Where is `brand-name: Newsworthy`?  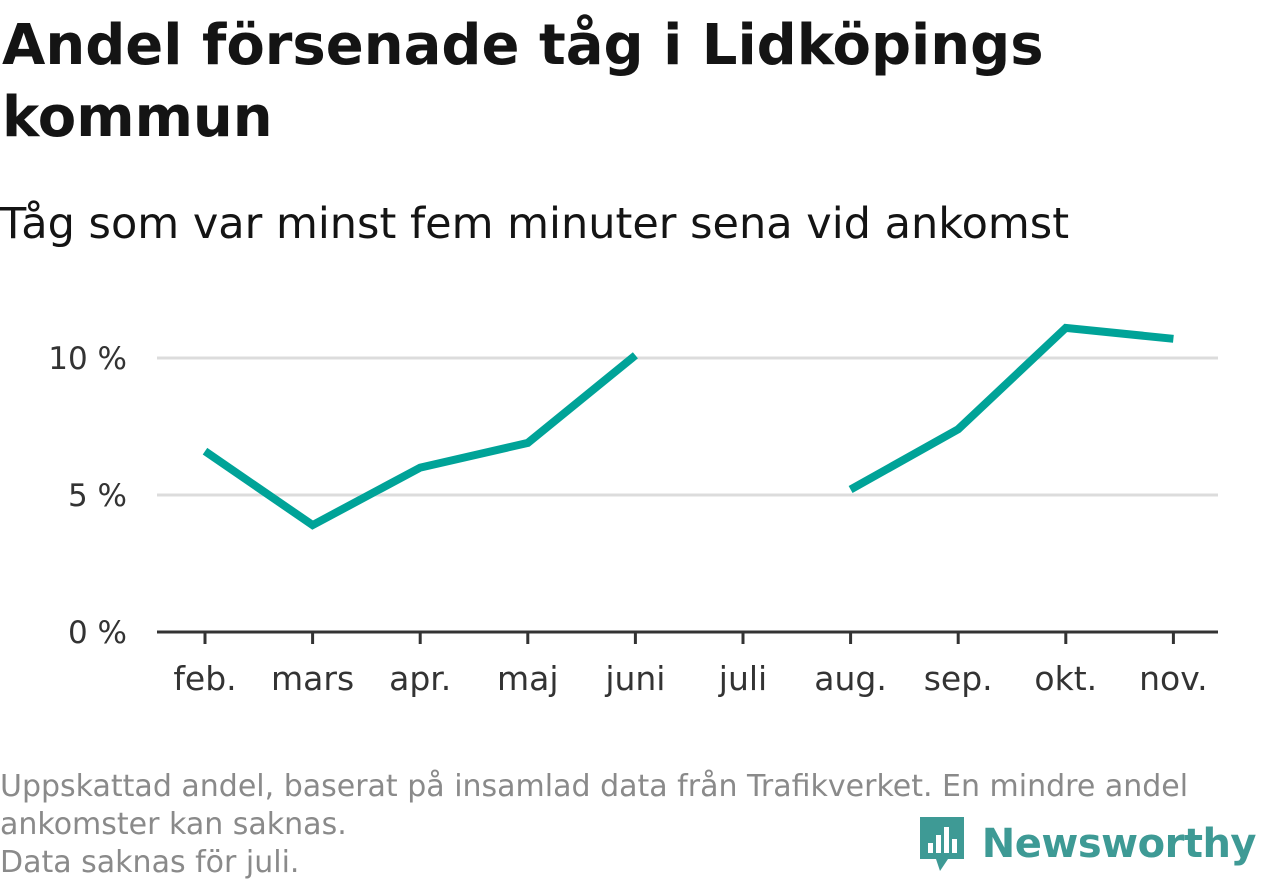
brand-name: Newsworthy is located at coordinates (1119, 844).